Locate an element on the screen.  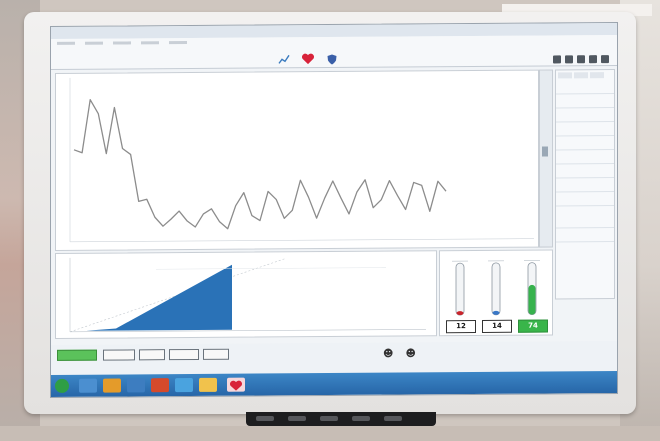
menu-items is located at coordinates (122, 43).